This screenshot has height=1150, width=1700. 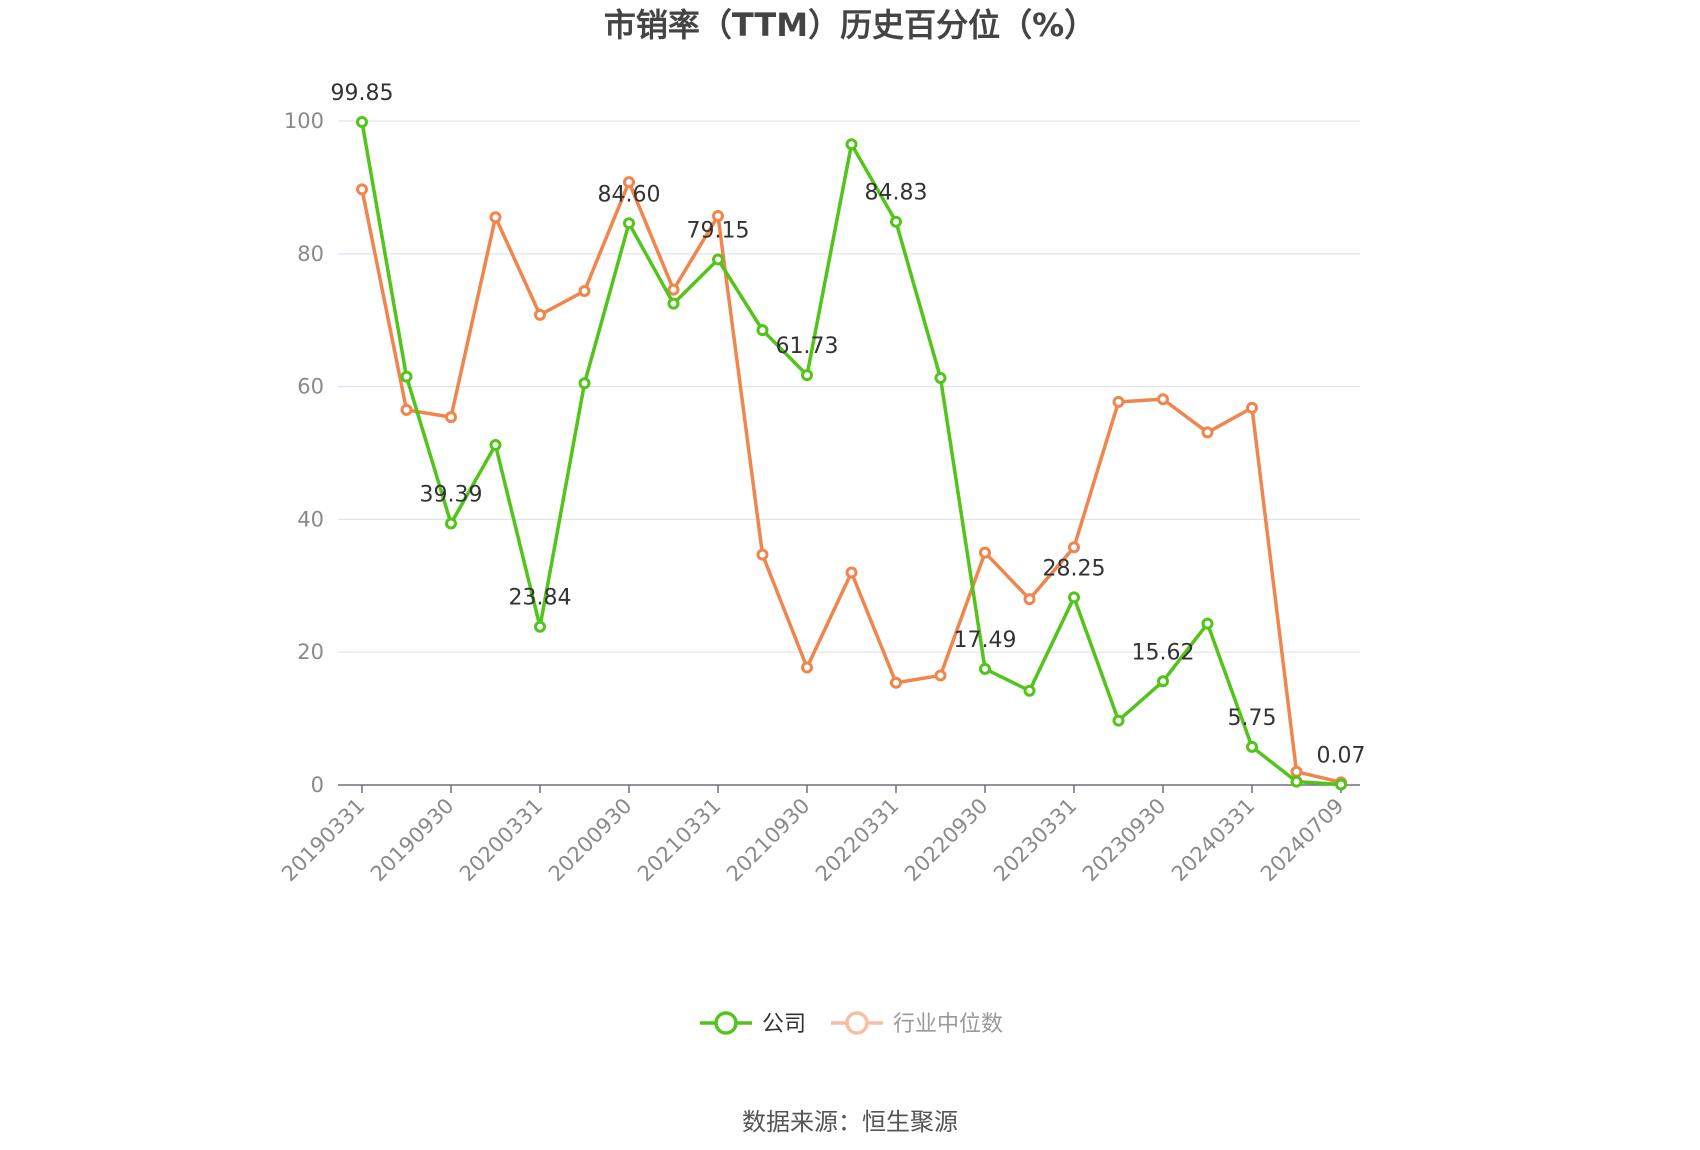 What do you see at coordinates (501, 840) in the screenshot?
I see `x-tick-label: 20200331` at bounding box center [501, 840].